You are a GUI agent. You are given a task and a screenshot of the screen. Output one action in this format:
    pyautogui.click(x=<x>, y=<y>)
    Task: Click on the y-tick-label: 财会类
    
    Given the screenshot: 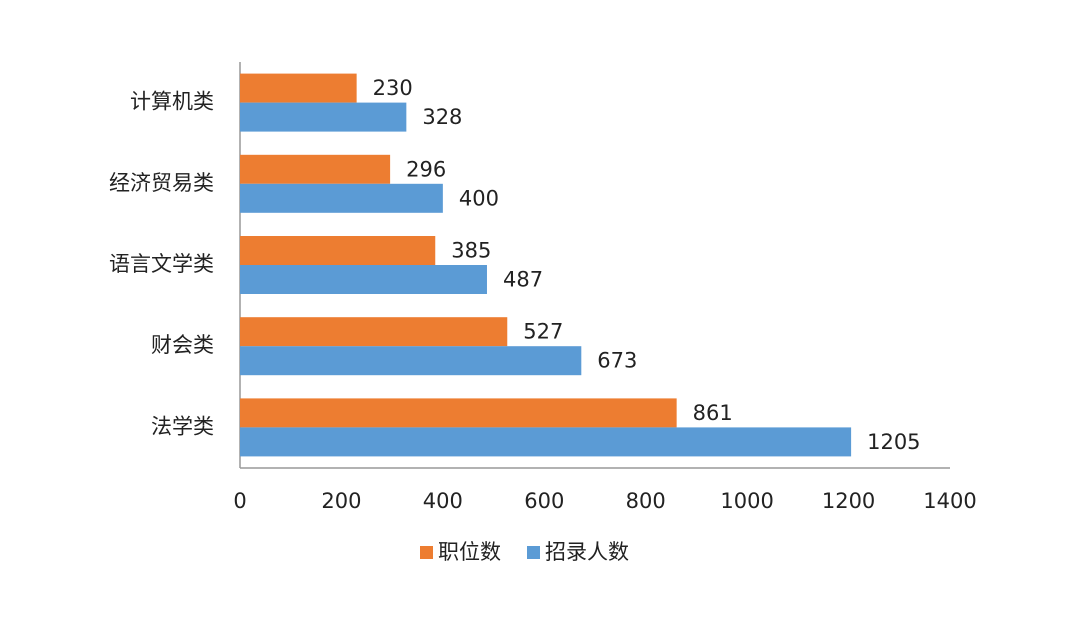 What is the action you would take?
    pyautogui.click(x=182, y=345)
    